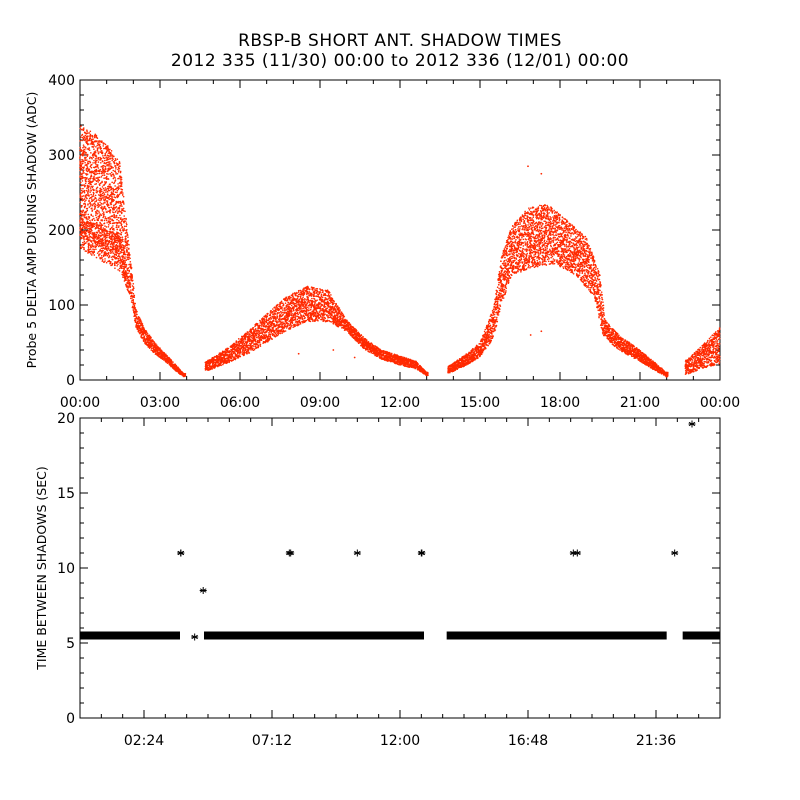 The width and height of the screenshot is (800, 800). Describe the element at coordinates (80, 403) in the screenshot. I see `x-tick-label: 00:00` at that location.